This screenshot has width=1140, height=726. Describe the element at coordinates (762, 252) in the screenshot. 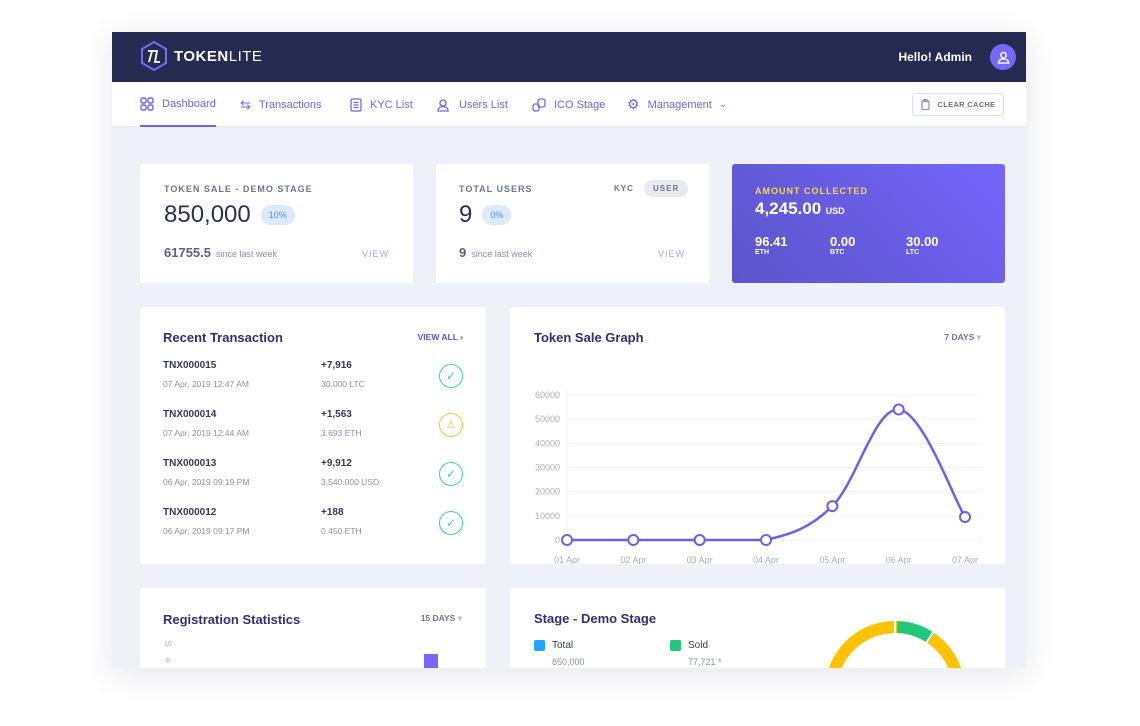

I see `coin-name: ETH` at that location.